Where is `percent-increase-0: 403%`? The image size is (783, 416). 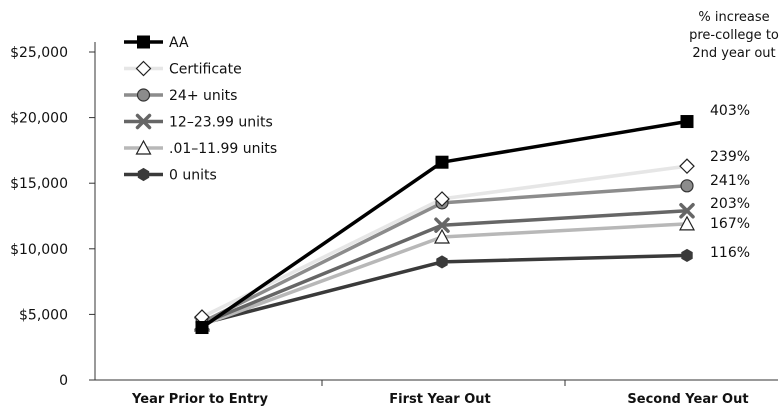
percent-increase-0: 403% is located at coordinates (730, 111).